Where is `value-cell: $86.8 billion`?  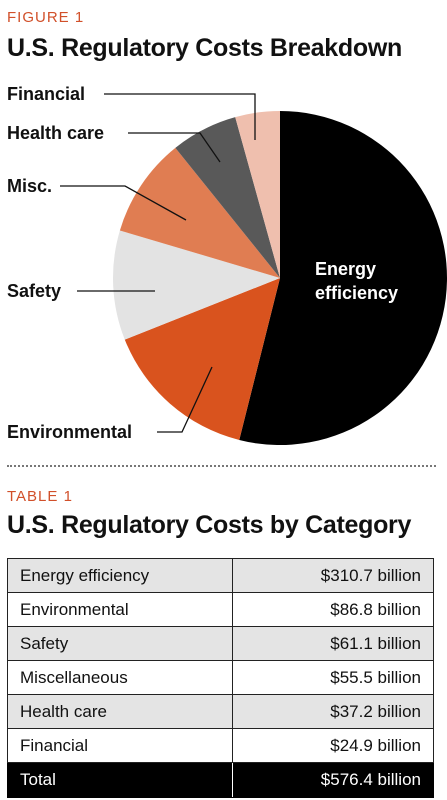 value-cell: $86.8 billion is located at coordinates (333, 609).